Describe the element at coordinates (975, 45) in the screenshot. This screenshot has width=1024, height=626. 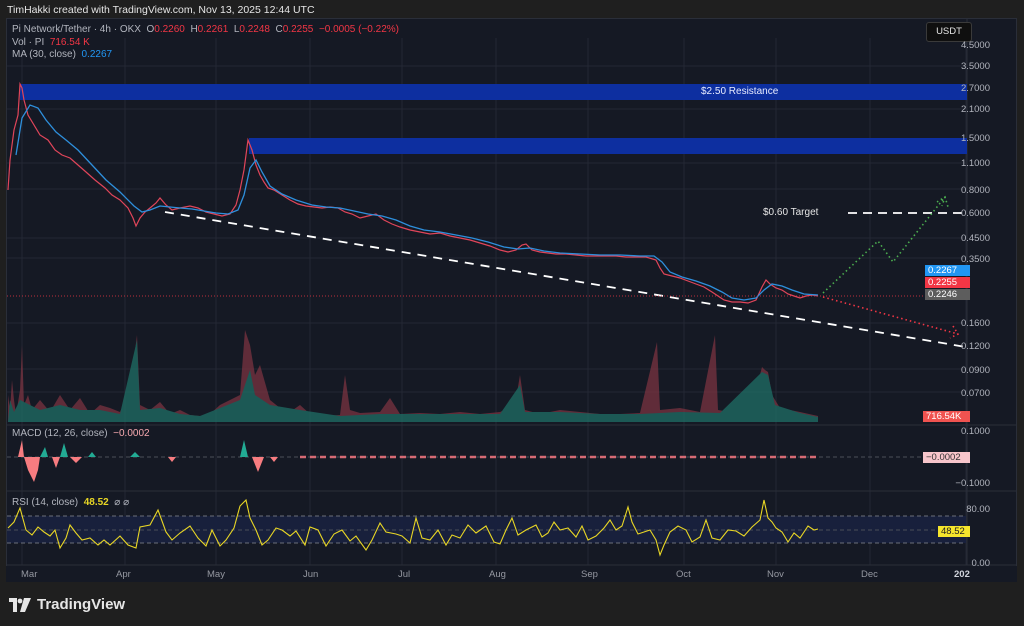
I see `price-axis-label: 4.5000` at that location.